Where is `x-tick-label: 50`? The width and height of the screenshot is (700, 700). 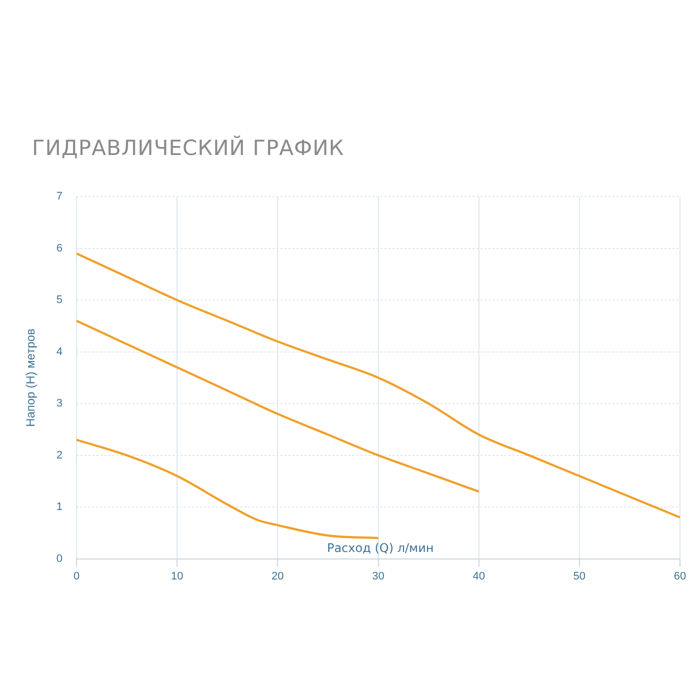
x-tick-label: 50 is located at coordinates (579, 576).